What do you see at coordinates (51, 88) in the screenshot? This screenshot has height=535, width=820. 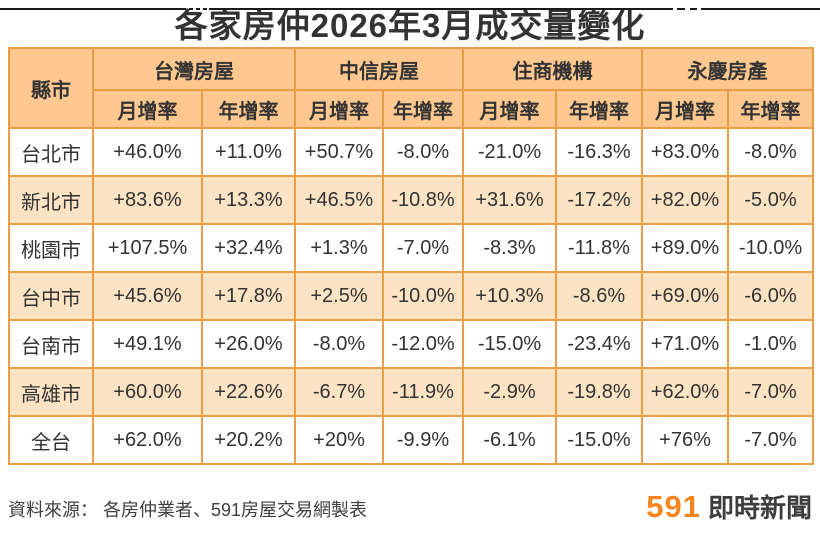 I see `corner-header-city: 縣市` at bounding box center [51, 88].